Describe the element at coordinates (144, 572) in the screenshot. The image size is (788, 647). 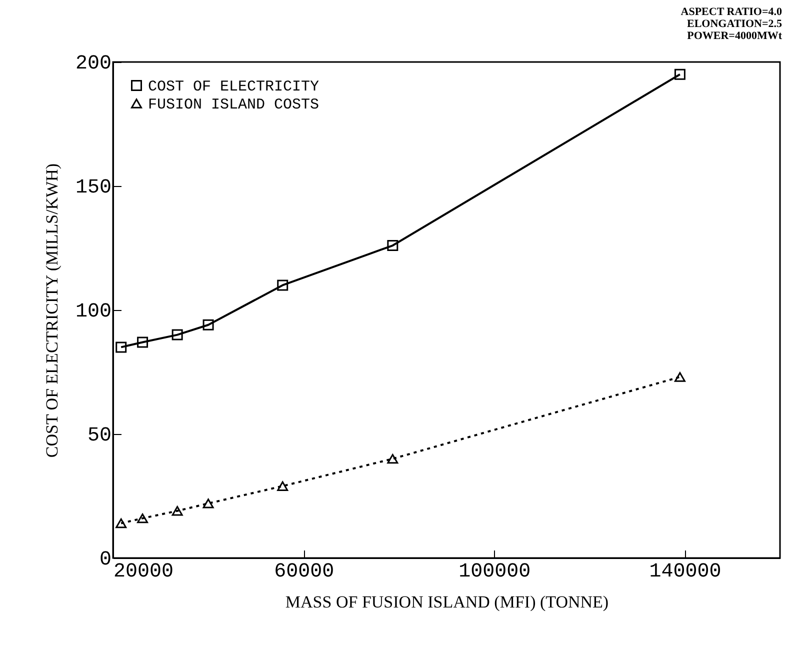
I see `x-tick-label: 20000` at that location.